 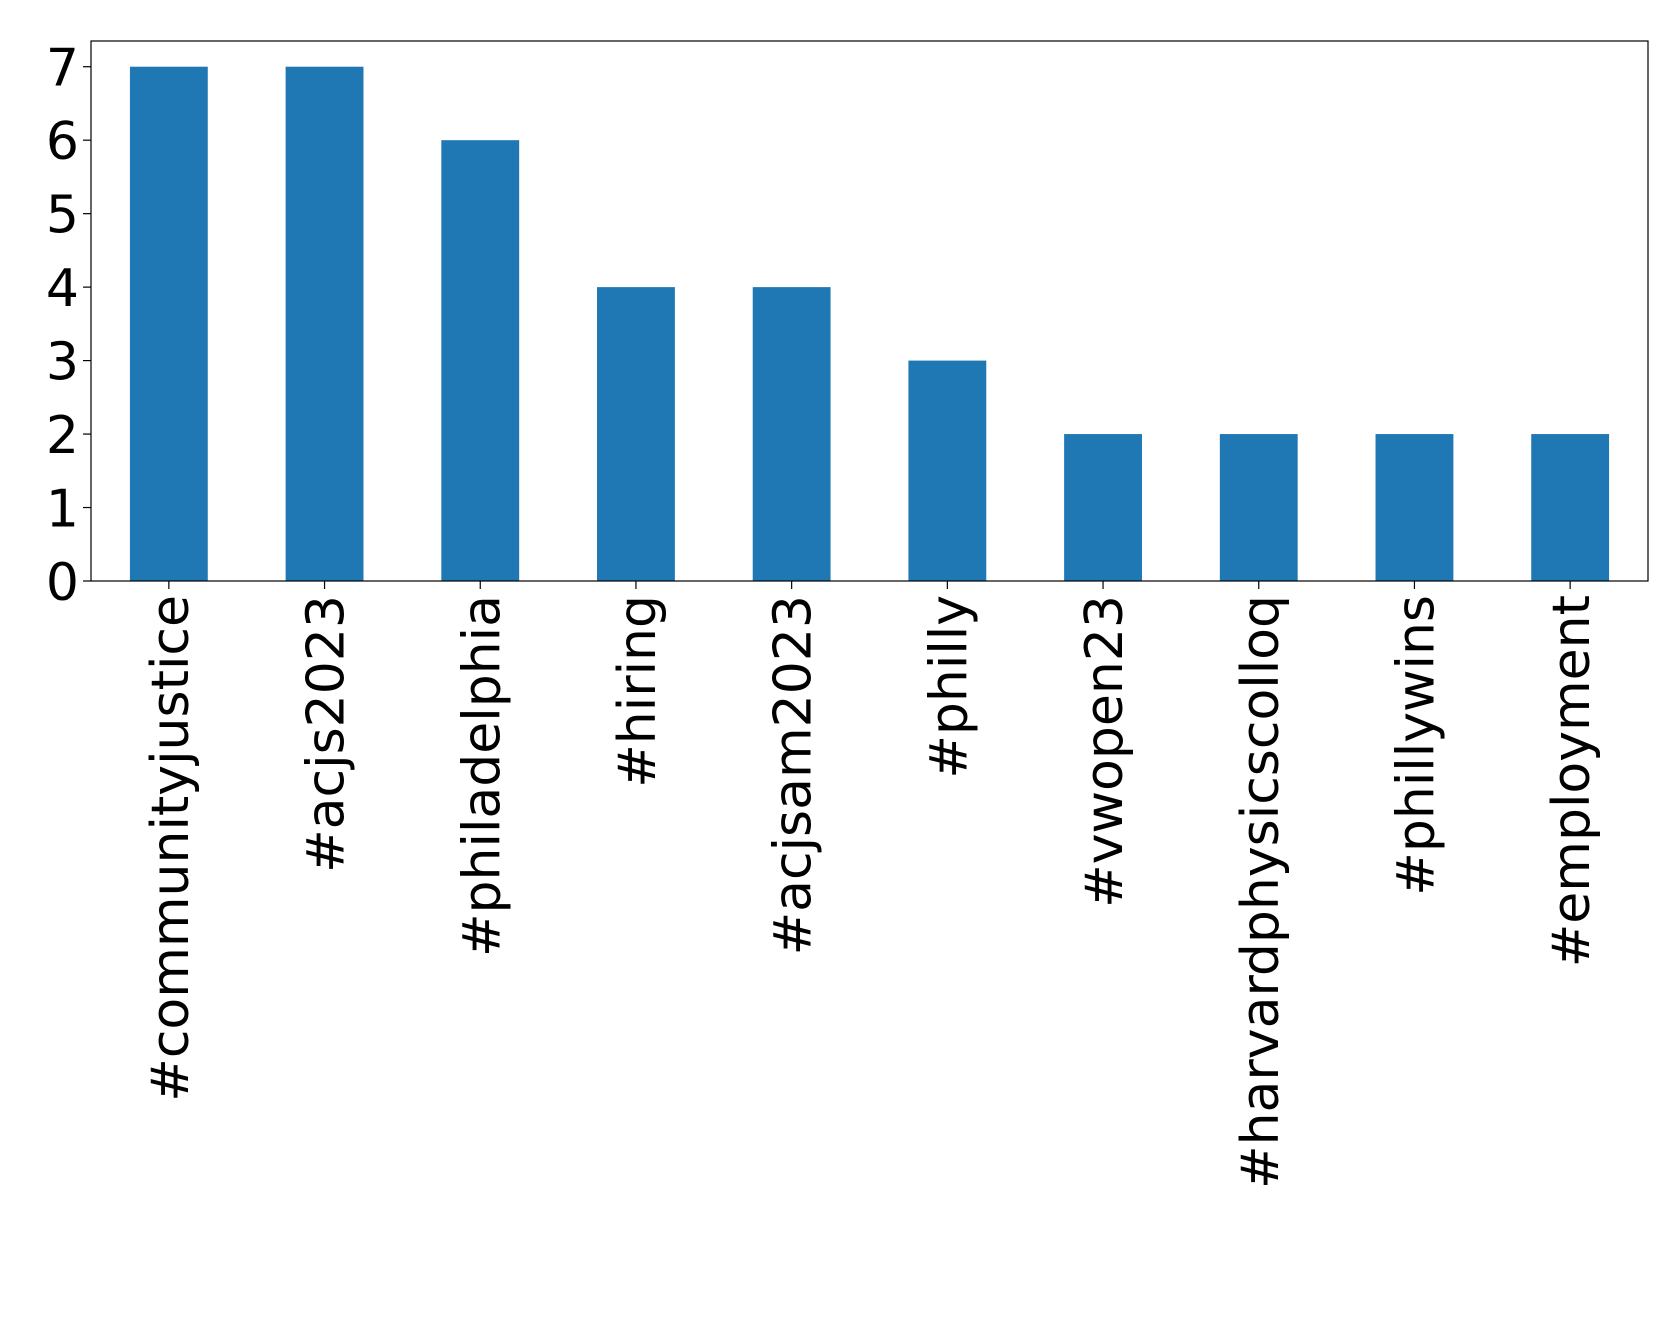 I want to click on x-tick-label: #philly, so click(x=949, y=687).